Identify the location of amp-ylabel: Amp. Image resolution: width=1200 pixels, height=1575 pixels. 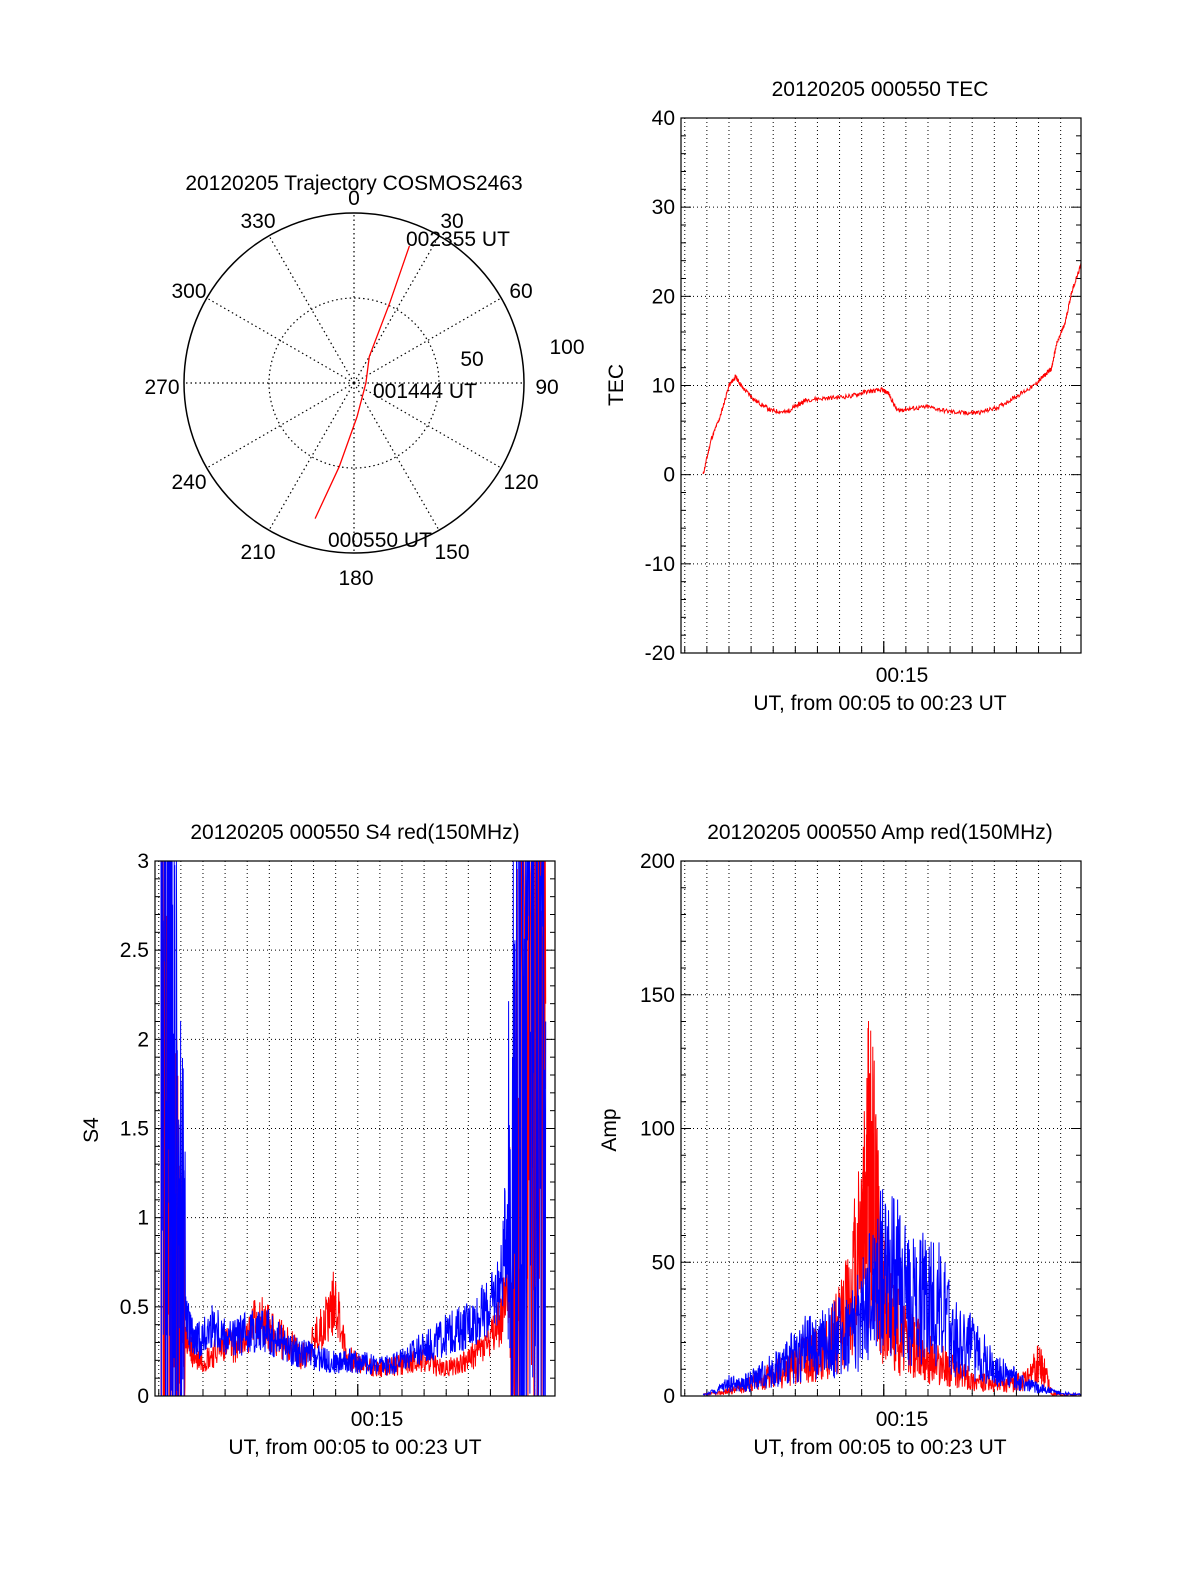
(609, 1129).